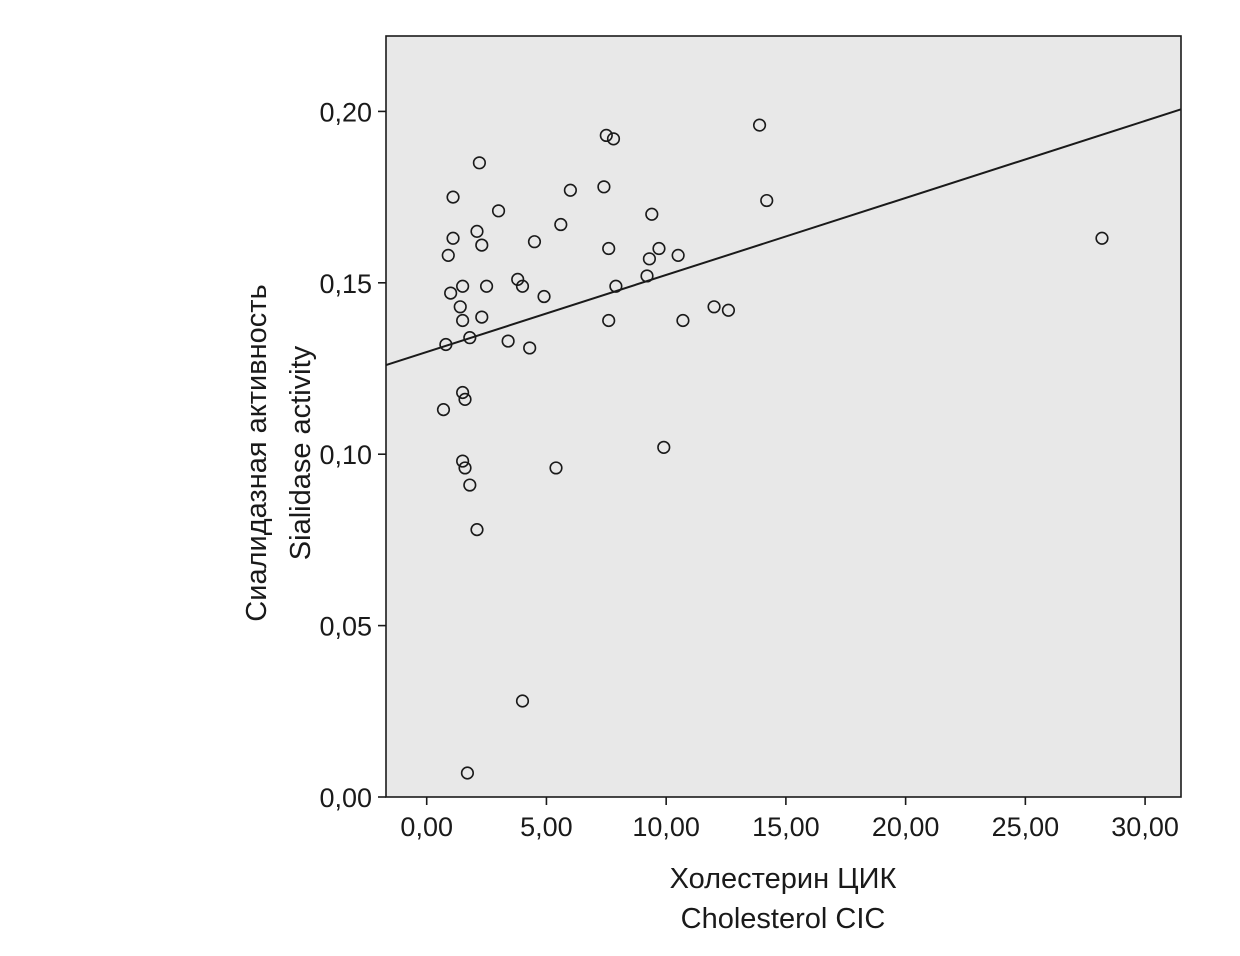 Image resolution: width=1240 pixels, height=956 pixels. What do you see at coordinates (1145, 827) in the screenshot?
I see `x-tick-label: 30,00` at bounding box center [1145, 827].